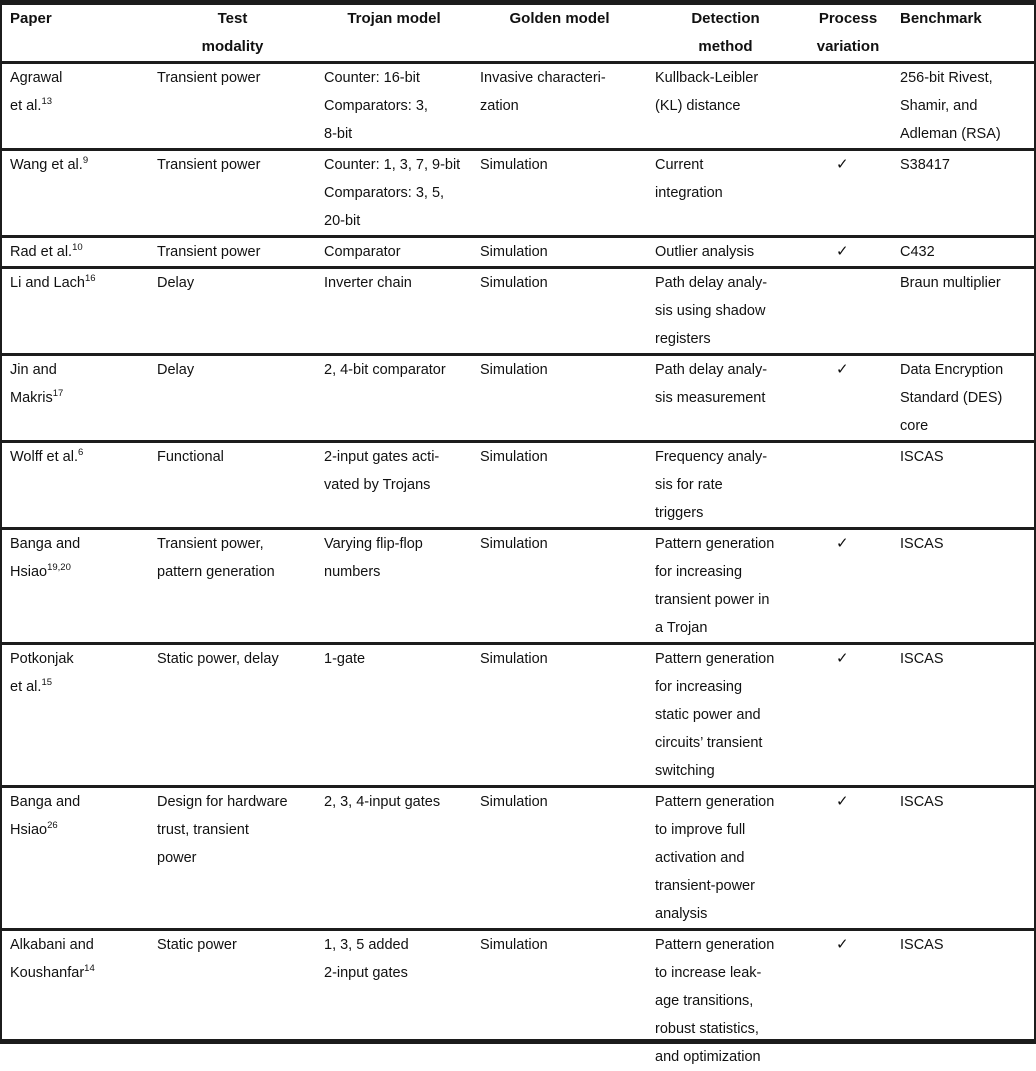  I want to click on cell-text-line: Static power, so click(233, 945).